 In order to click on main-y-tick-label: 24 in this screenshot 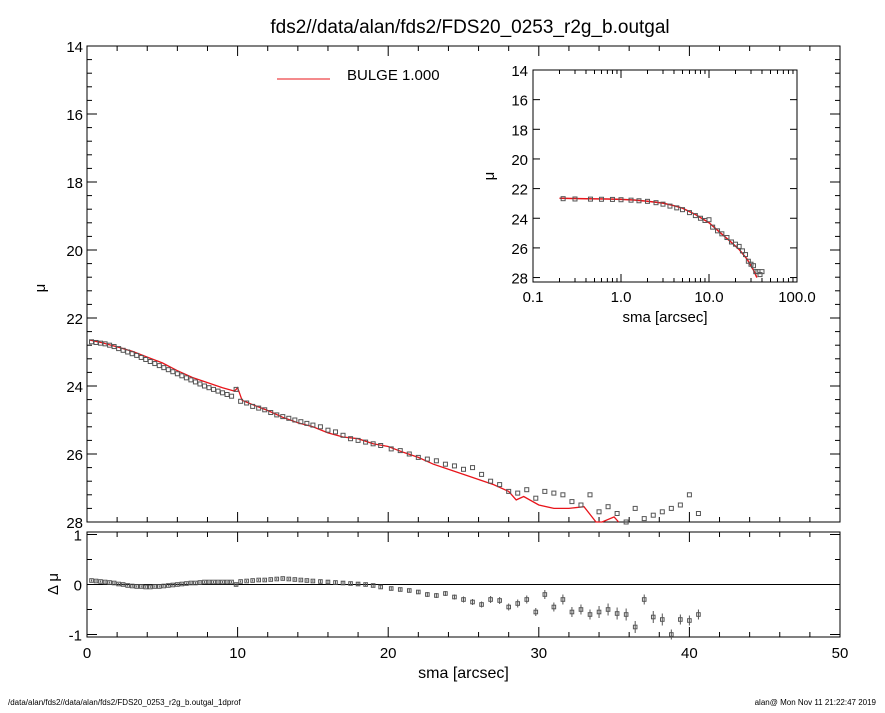, I will do `click(74, 387)`.